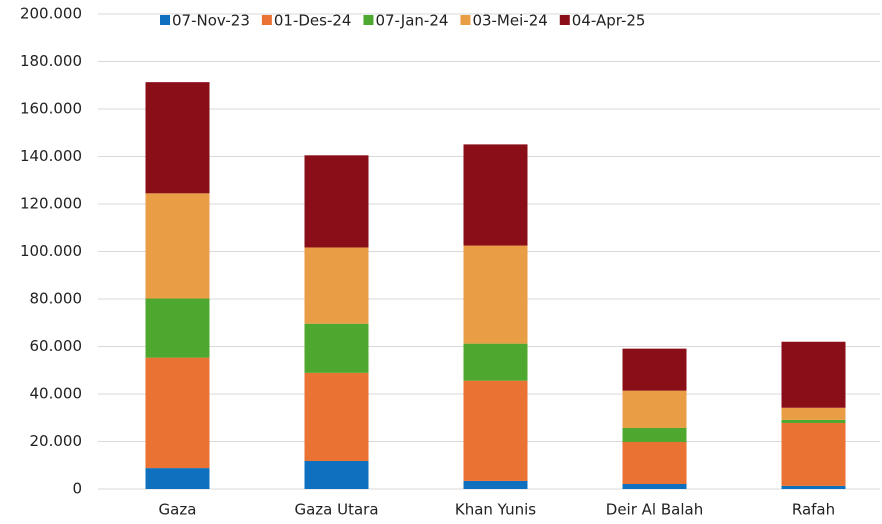  I want to click on y-tick-label: 180.000, so click(51, 61).